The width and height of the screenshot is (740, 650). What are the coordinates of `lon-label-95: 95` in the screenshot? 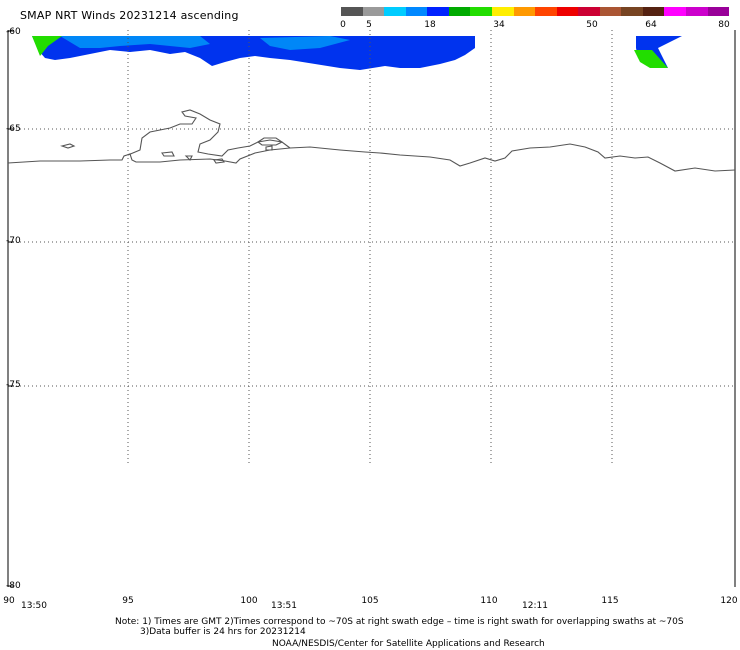 It's located at (128, 601).